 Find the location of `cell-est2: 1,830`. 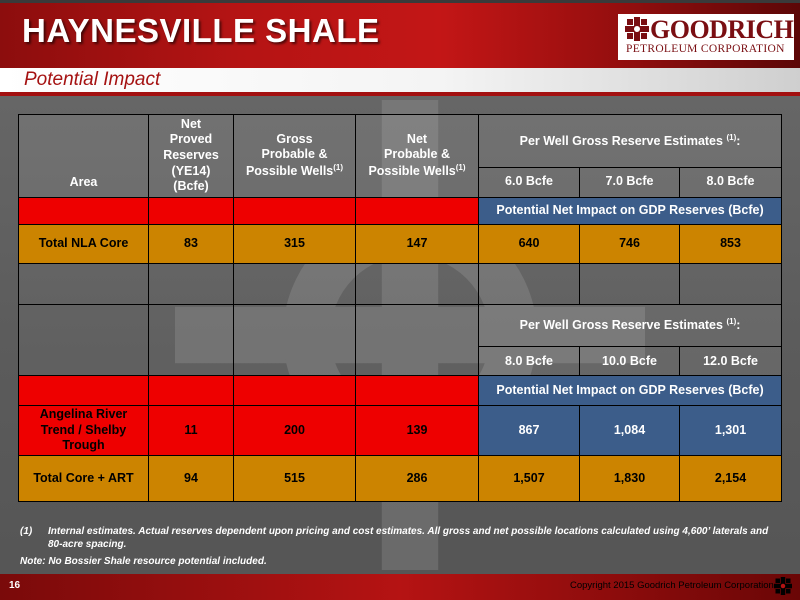

cell-est2: 1,830 is located at coordinates (629, 478).